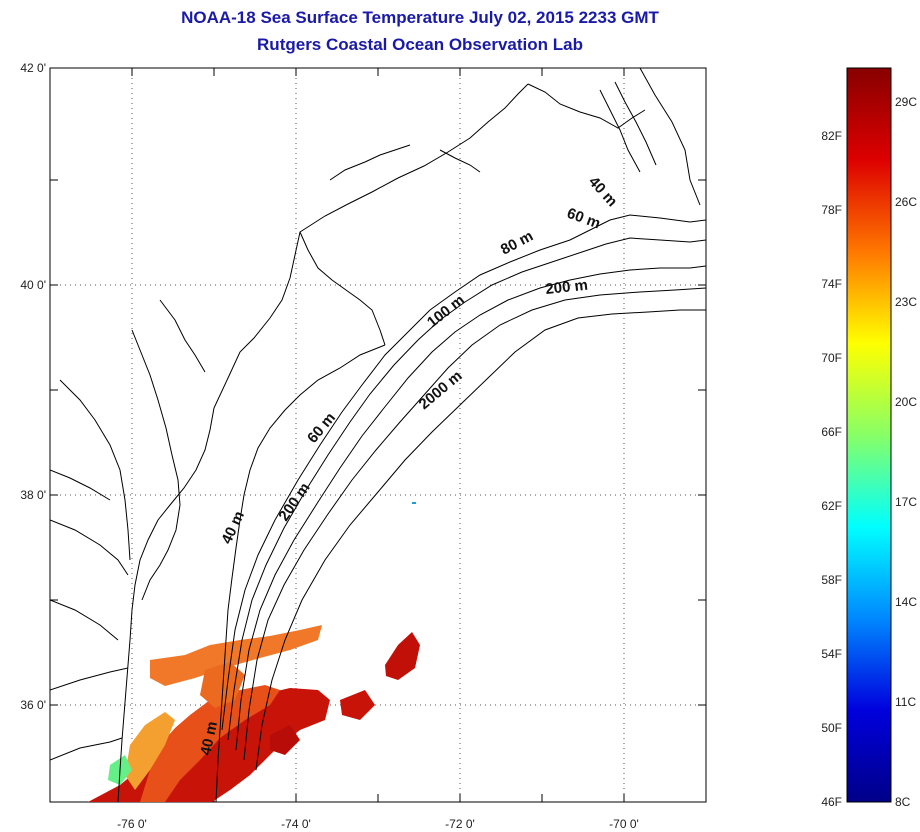 The image size is (920, 832). Describe the element at coordinates (831, 210) in the screenshot. I see `colorbar-f-label: 78F` at that location.